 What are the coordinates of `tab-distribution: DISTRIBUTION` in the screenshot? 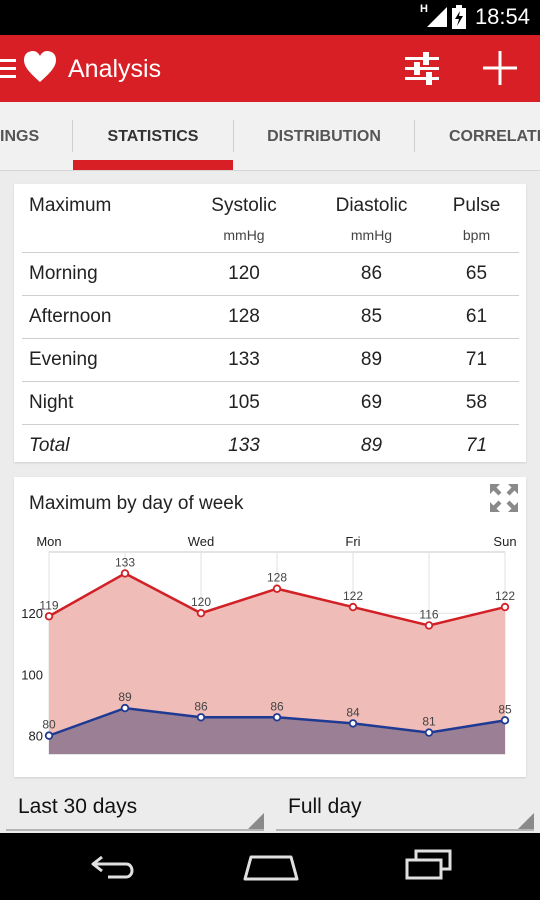 It's located at (324, 136).